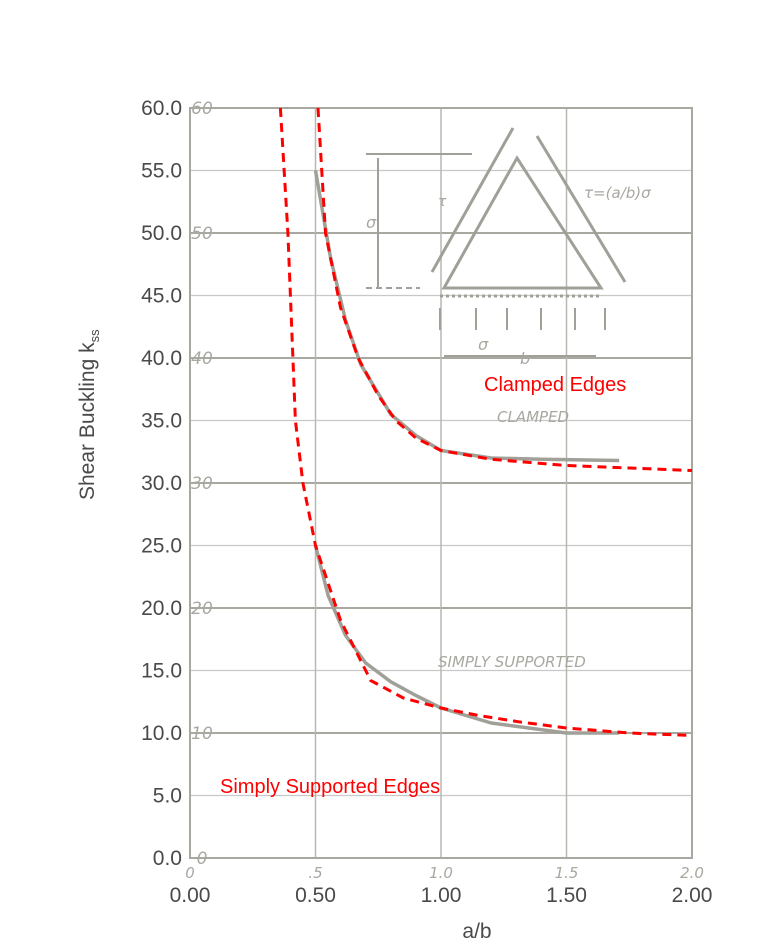 The height and width of the screenshot is (951, 768). I want to click on scan-y-label: 40, so click(202, 359).